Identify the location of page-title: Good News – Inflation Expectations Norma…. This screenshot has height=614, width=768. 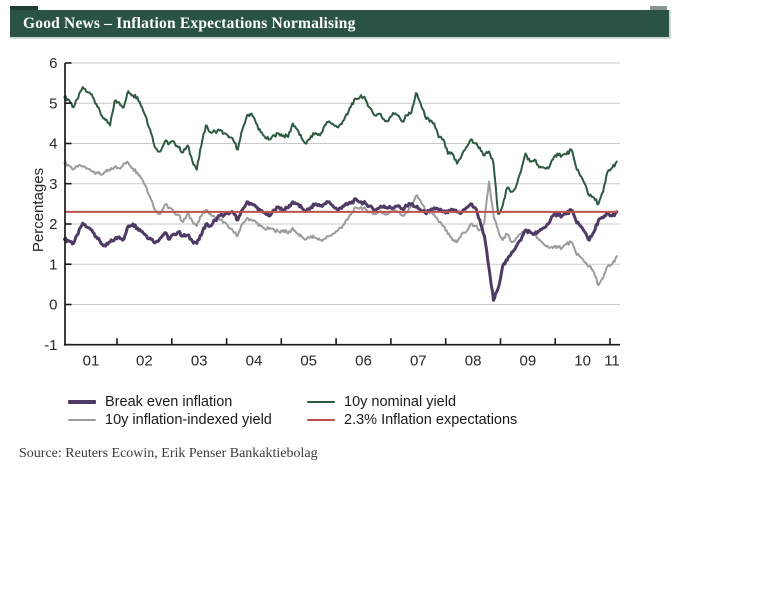
(189, 23).